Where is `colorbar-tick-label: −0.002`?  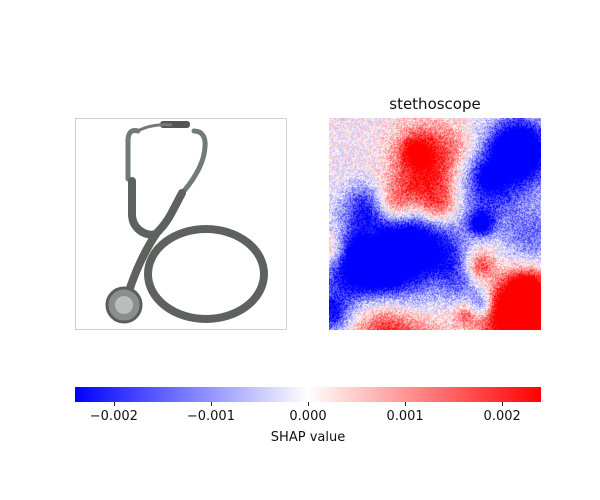 colorbar-tick-label: −0.002 is located at coordinates (114, 416).